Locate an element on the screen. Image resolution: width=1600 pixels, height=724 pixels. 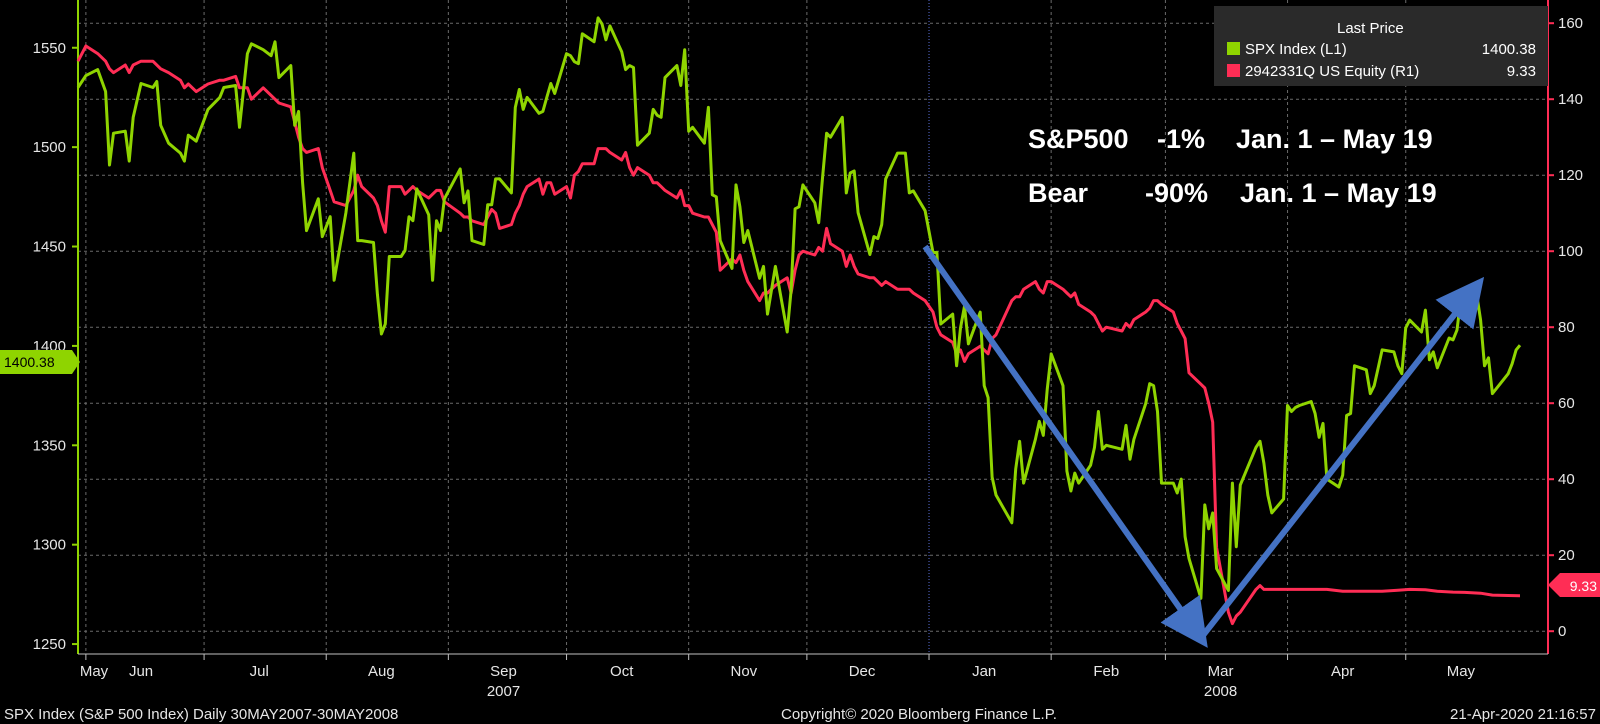
x-tick-label: Oct is located at coordinates (622, 671).